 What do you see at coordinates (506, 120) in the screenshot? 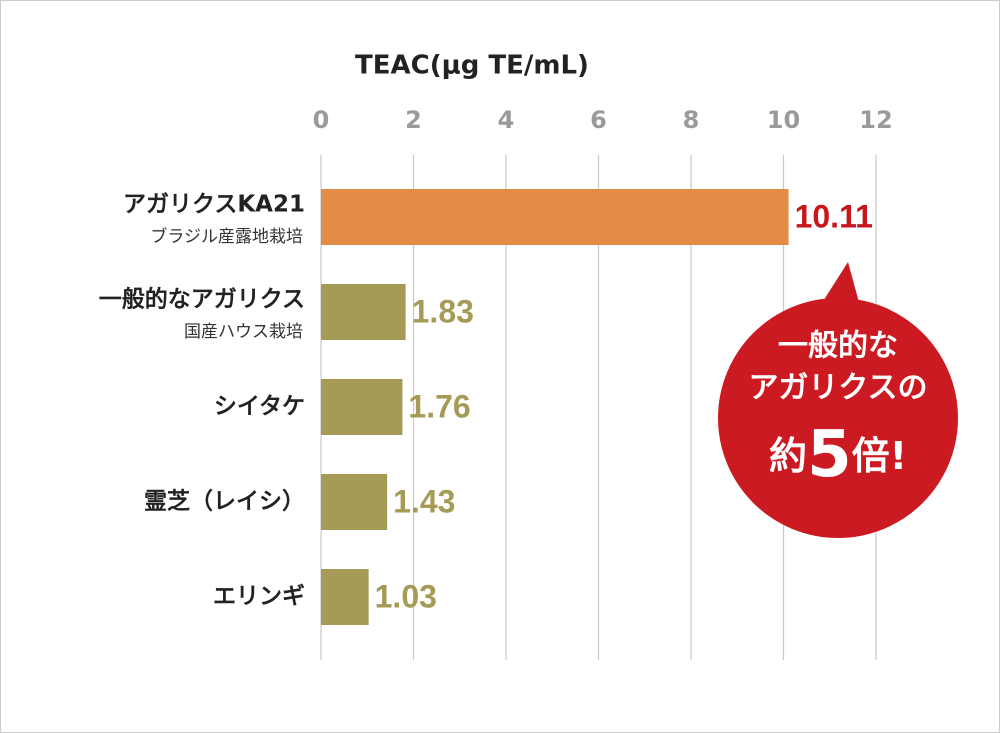
I see `x-tick-label: 4` at bounding box center [506, 120].